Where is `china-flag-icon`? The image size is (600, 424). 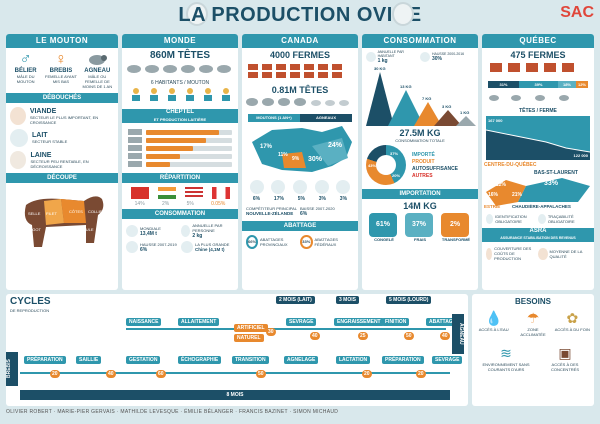
china-flag-icon is located at coordinates (139, 193).